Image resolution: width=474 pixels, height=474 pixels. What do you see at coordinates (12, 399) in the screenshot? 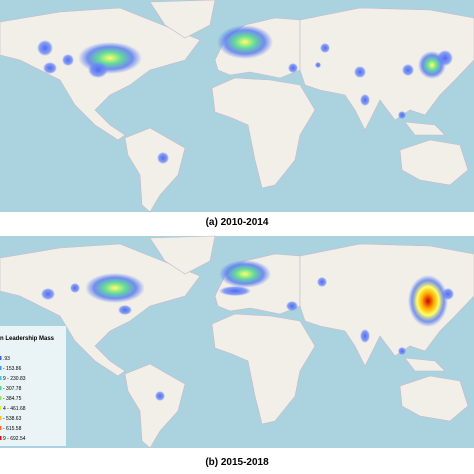
I see `legend-label: - 384.75` at bounding box center [12, 399].